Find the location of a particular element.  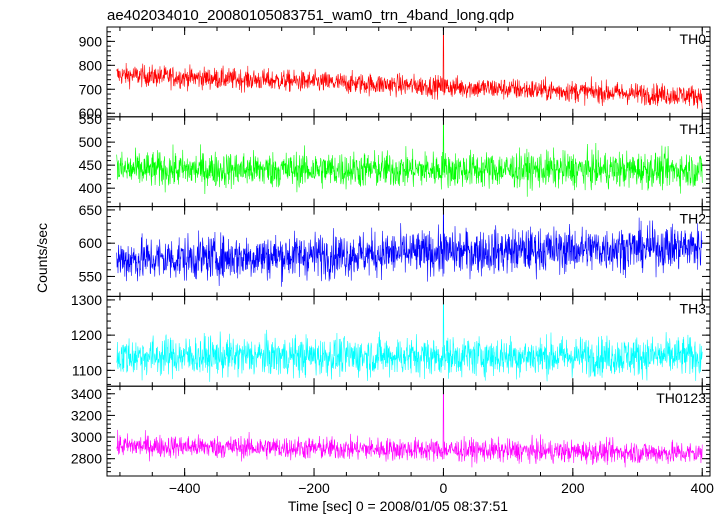

y-tick-label: 2800 is located at coordinates (86, 459).